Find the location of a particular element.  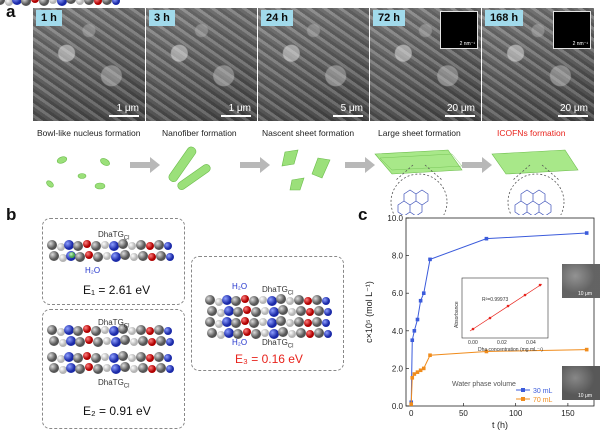

growth-schematic is located at coordinates (312, 180).